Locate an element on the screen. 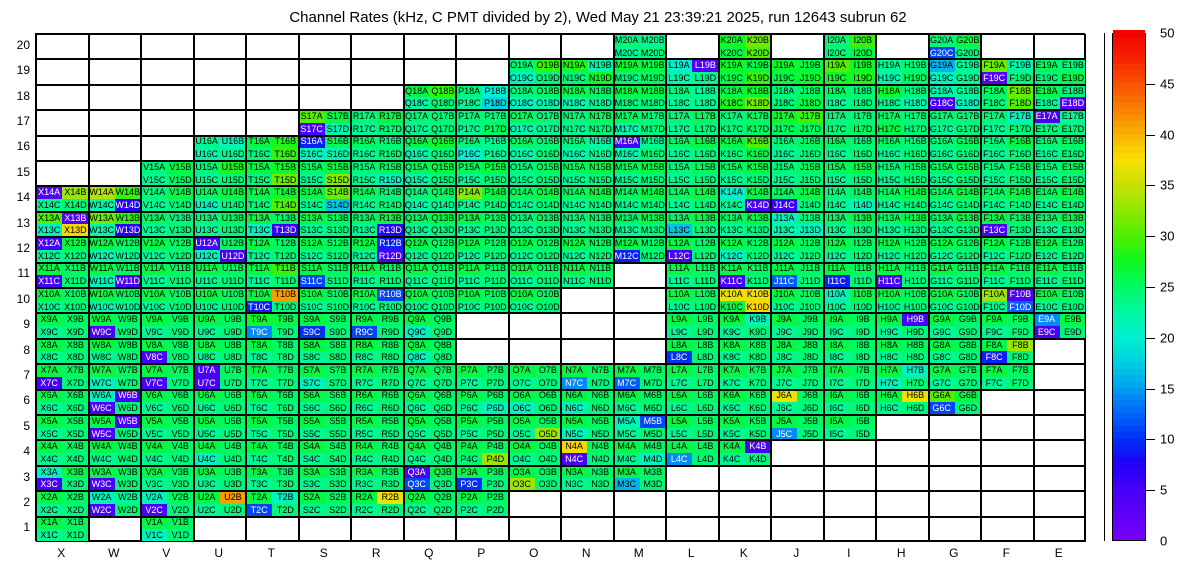 The height and width of the screenshot is (572, 1196). channel-pad: M13A is located at coordinates (627, 218).